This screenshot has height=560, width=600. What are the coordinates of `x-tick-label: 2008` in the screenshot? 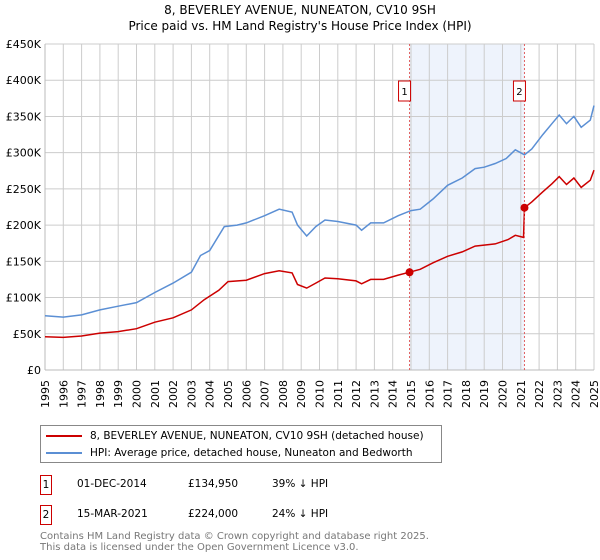 It's located at (283, 394).